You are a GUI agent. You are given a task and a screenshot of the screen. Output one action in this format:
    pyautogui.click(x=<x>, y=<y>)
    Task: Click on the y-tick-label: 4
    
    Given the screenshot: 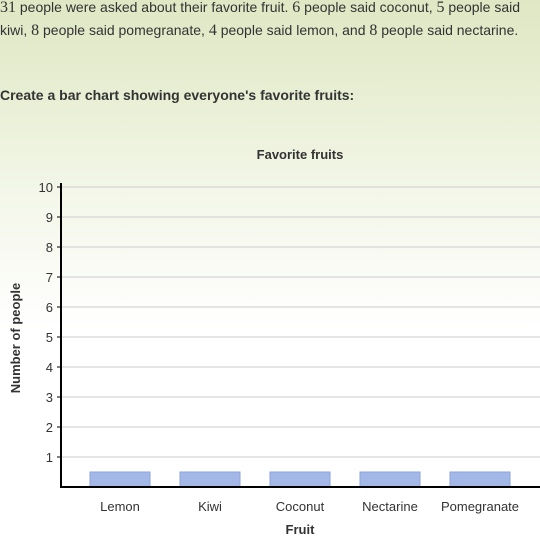 What is the action you would take?
    pyautogui.click(x=49, y=367)
    